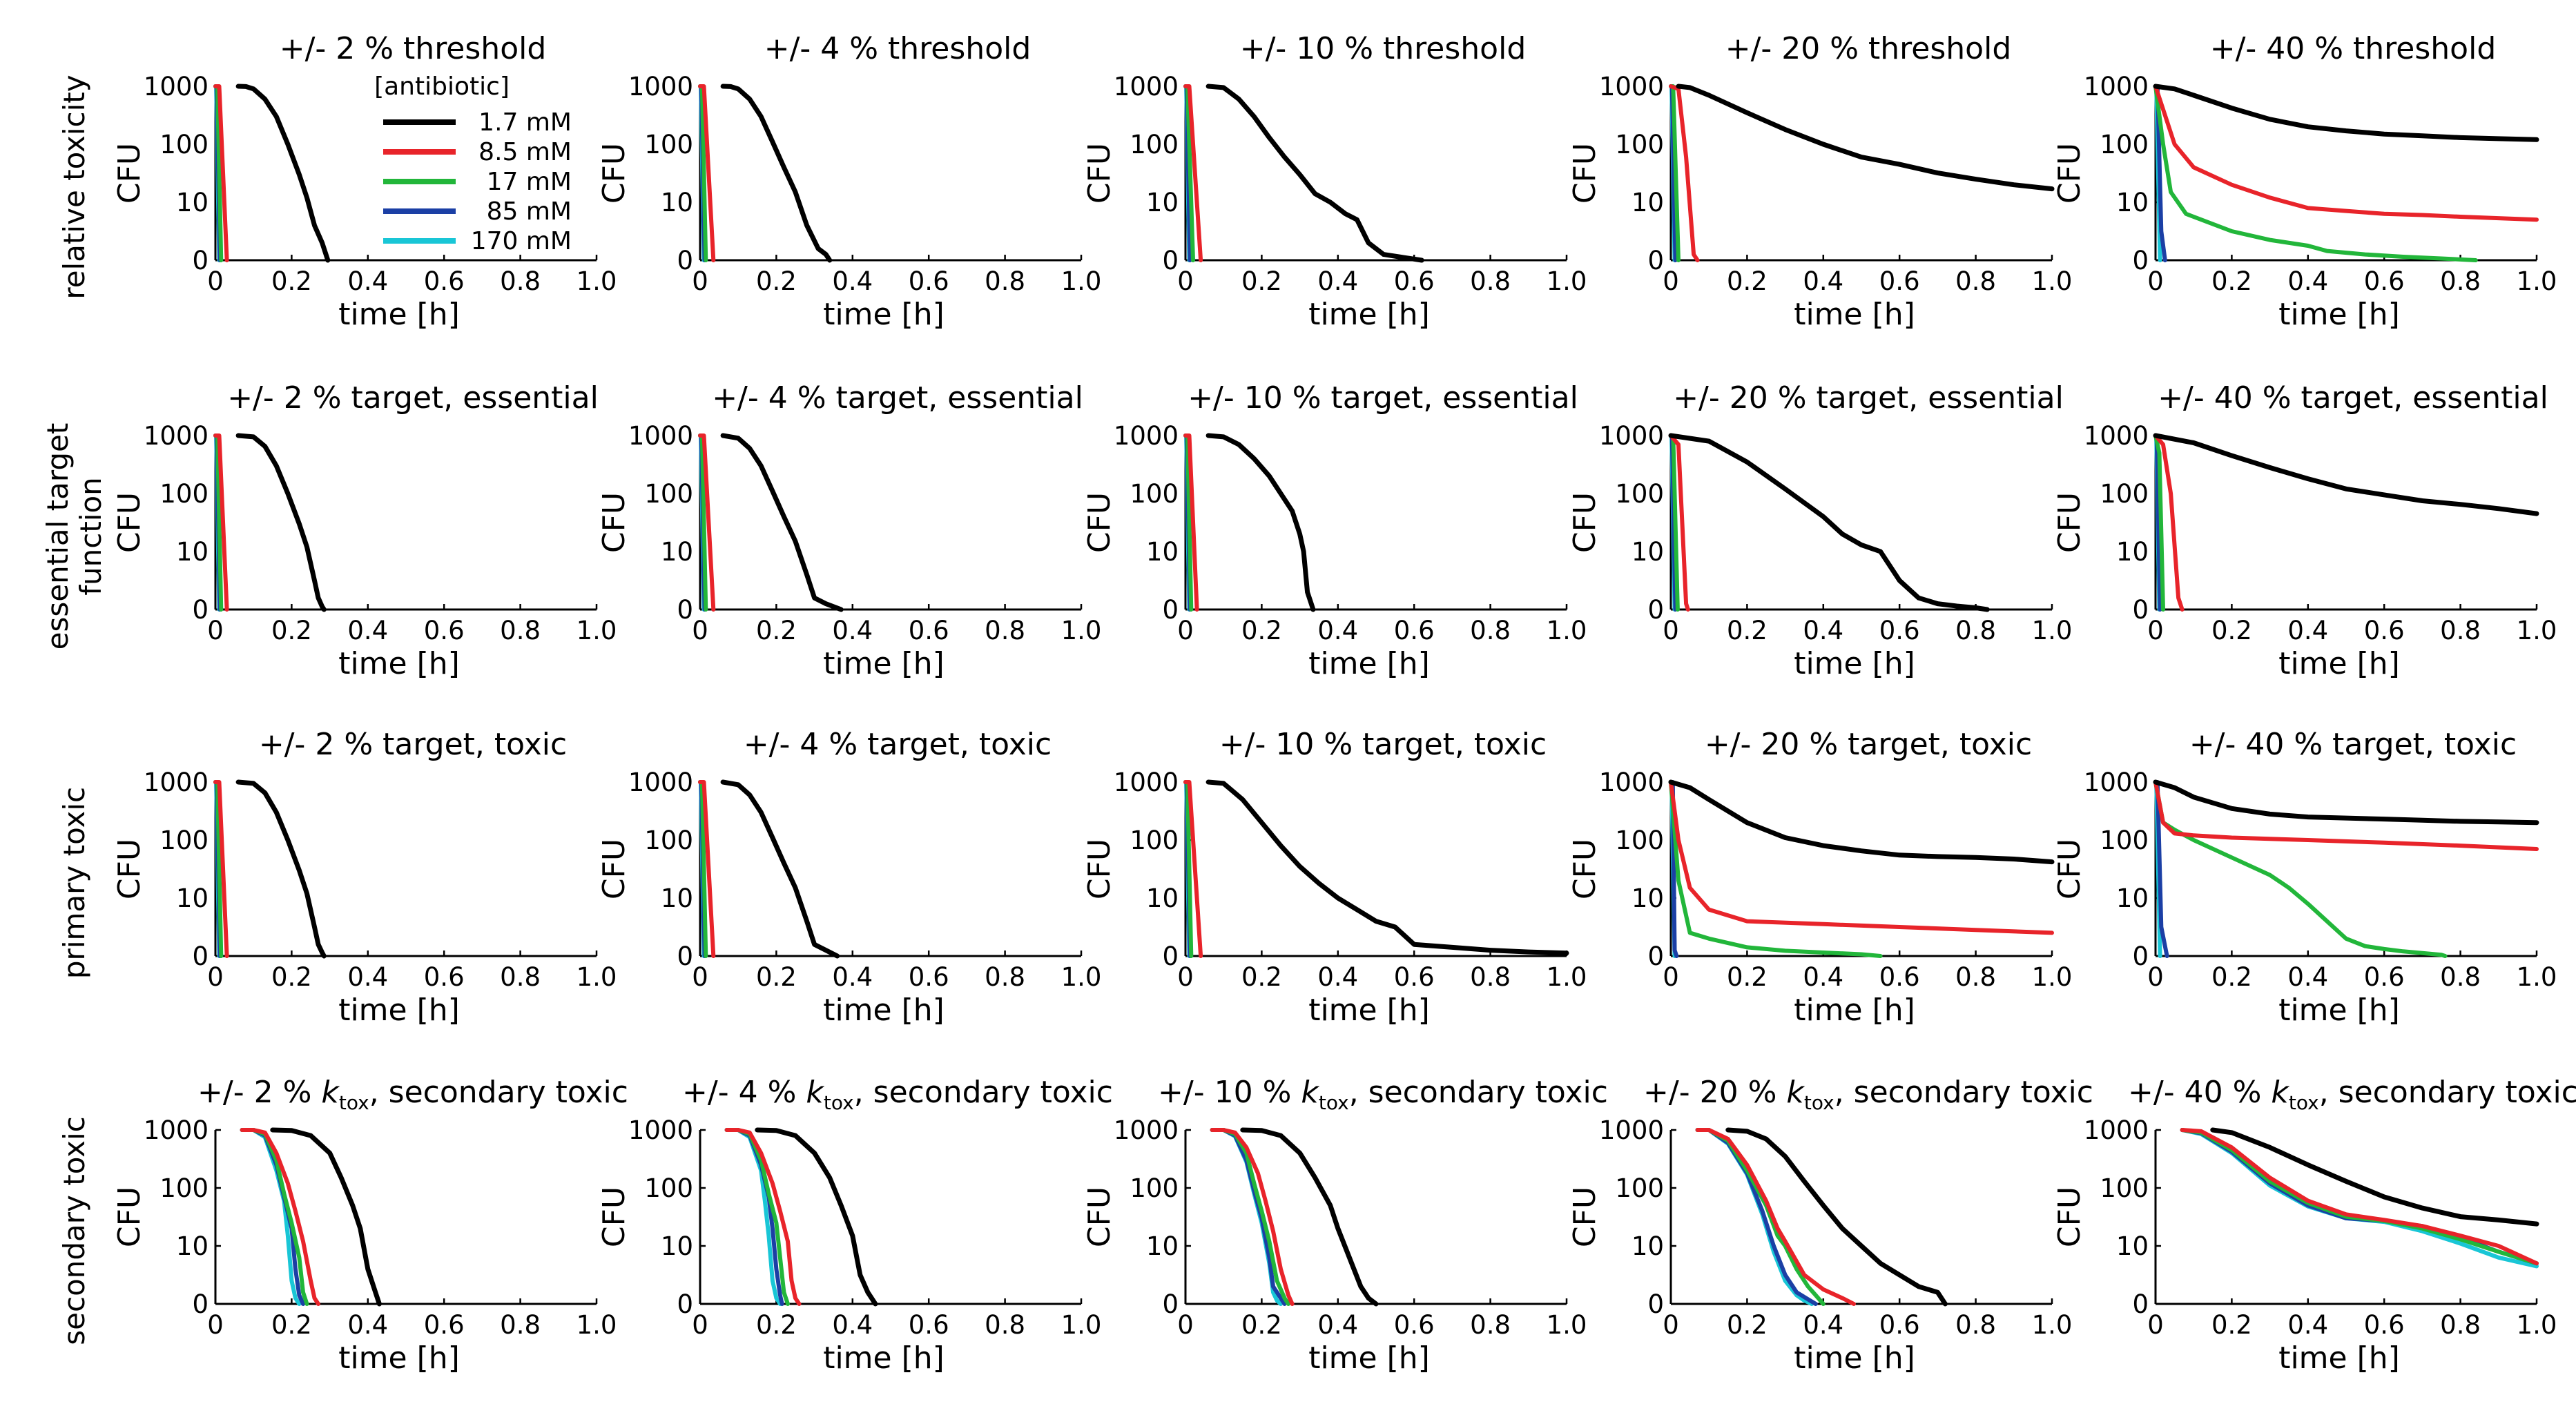  What do you see at coordinates (412, 1094) in the screenshot?
I see `panel-title: +/- 2 % ktox, secondary toxic` at bounding box center [412, 1094].